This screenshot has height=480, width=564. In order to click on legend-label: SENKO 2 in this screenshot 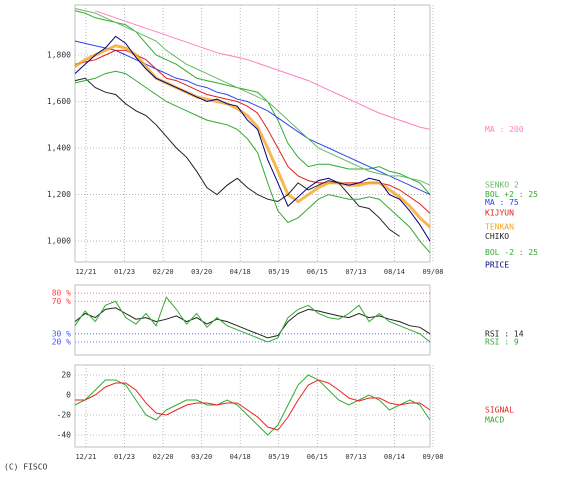, I will do `click(502, 185)`.